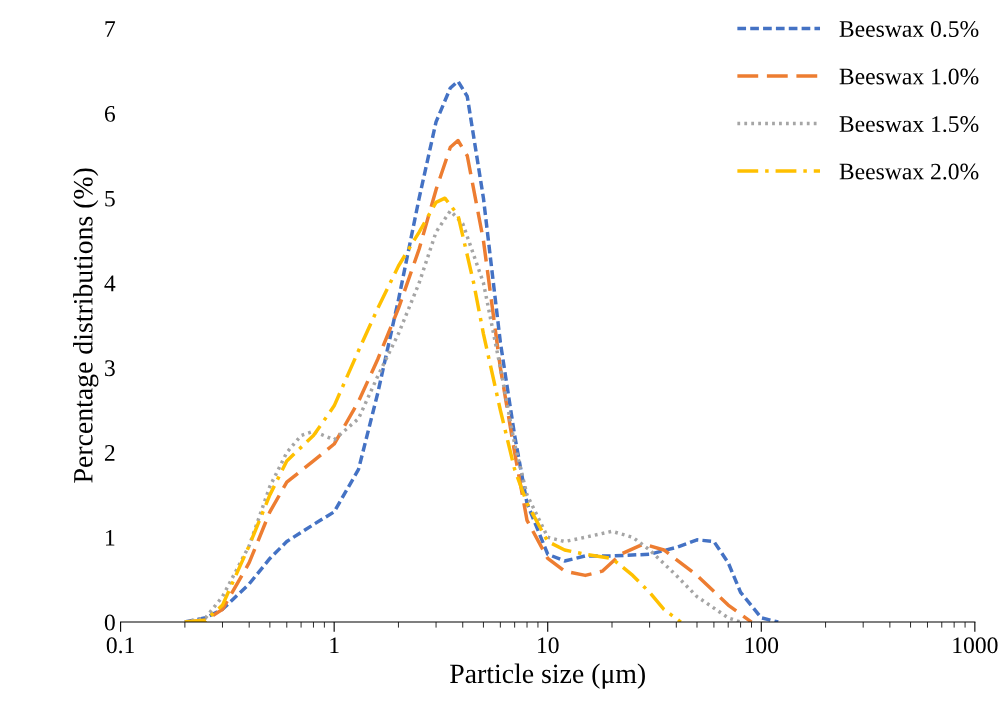 This screenshot has height=715, width=1005. I want to click on legend-label: Beeswax 1.5%, so click(909, 124).